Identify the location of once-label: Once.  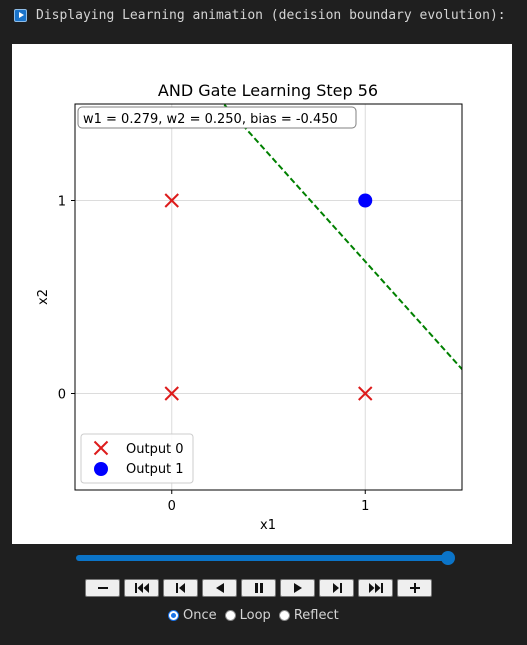
(200, 615).